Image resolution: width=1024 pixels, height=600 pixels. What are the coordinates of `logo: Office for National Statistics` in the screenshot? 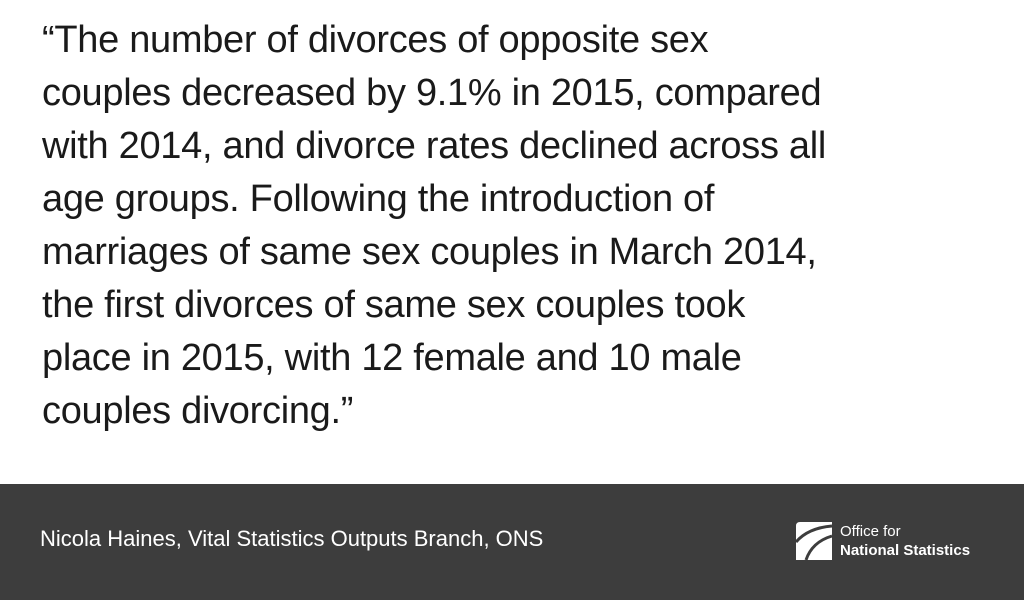 It's located at (899, 543).